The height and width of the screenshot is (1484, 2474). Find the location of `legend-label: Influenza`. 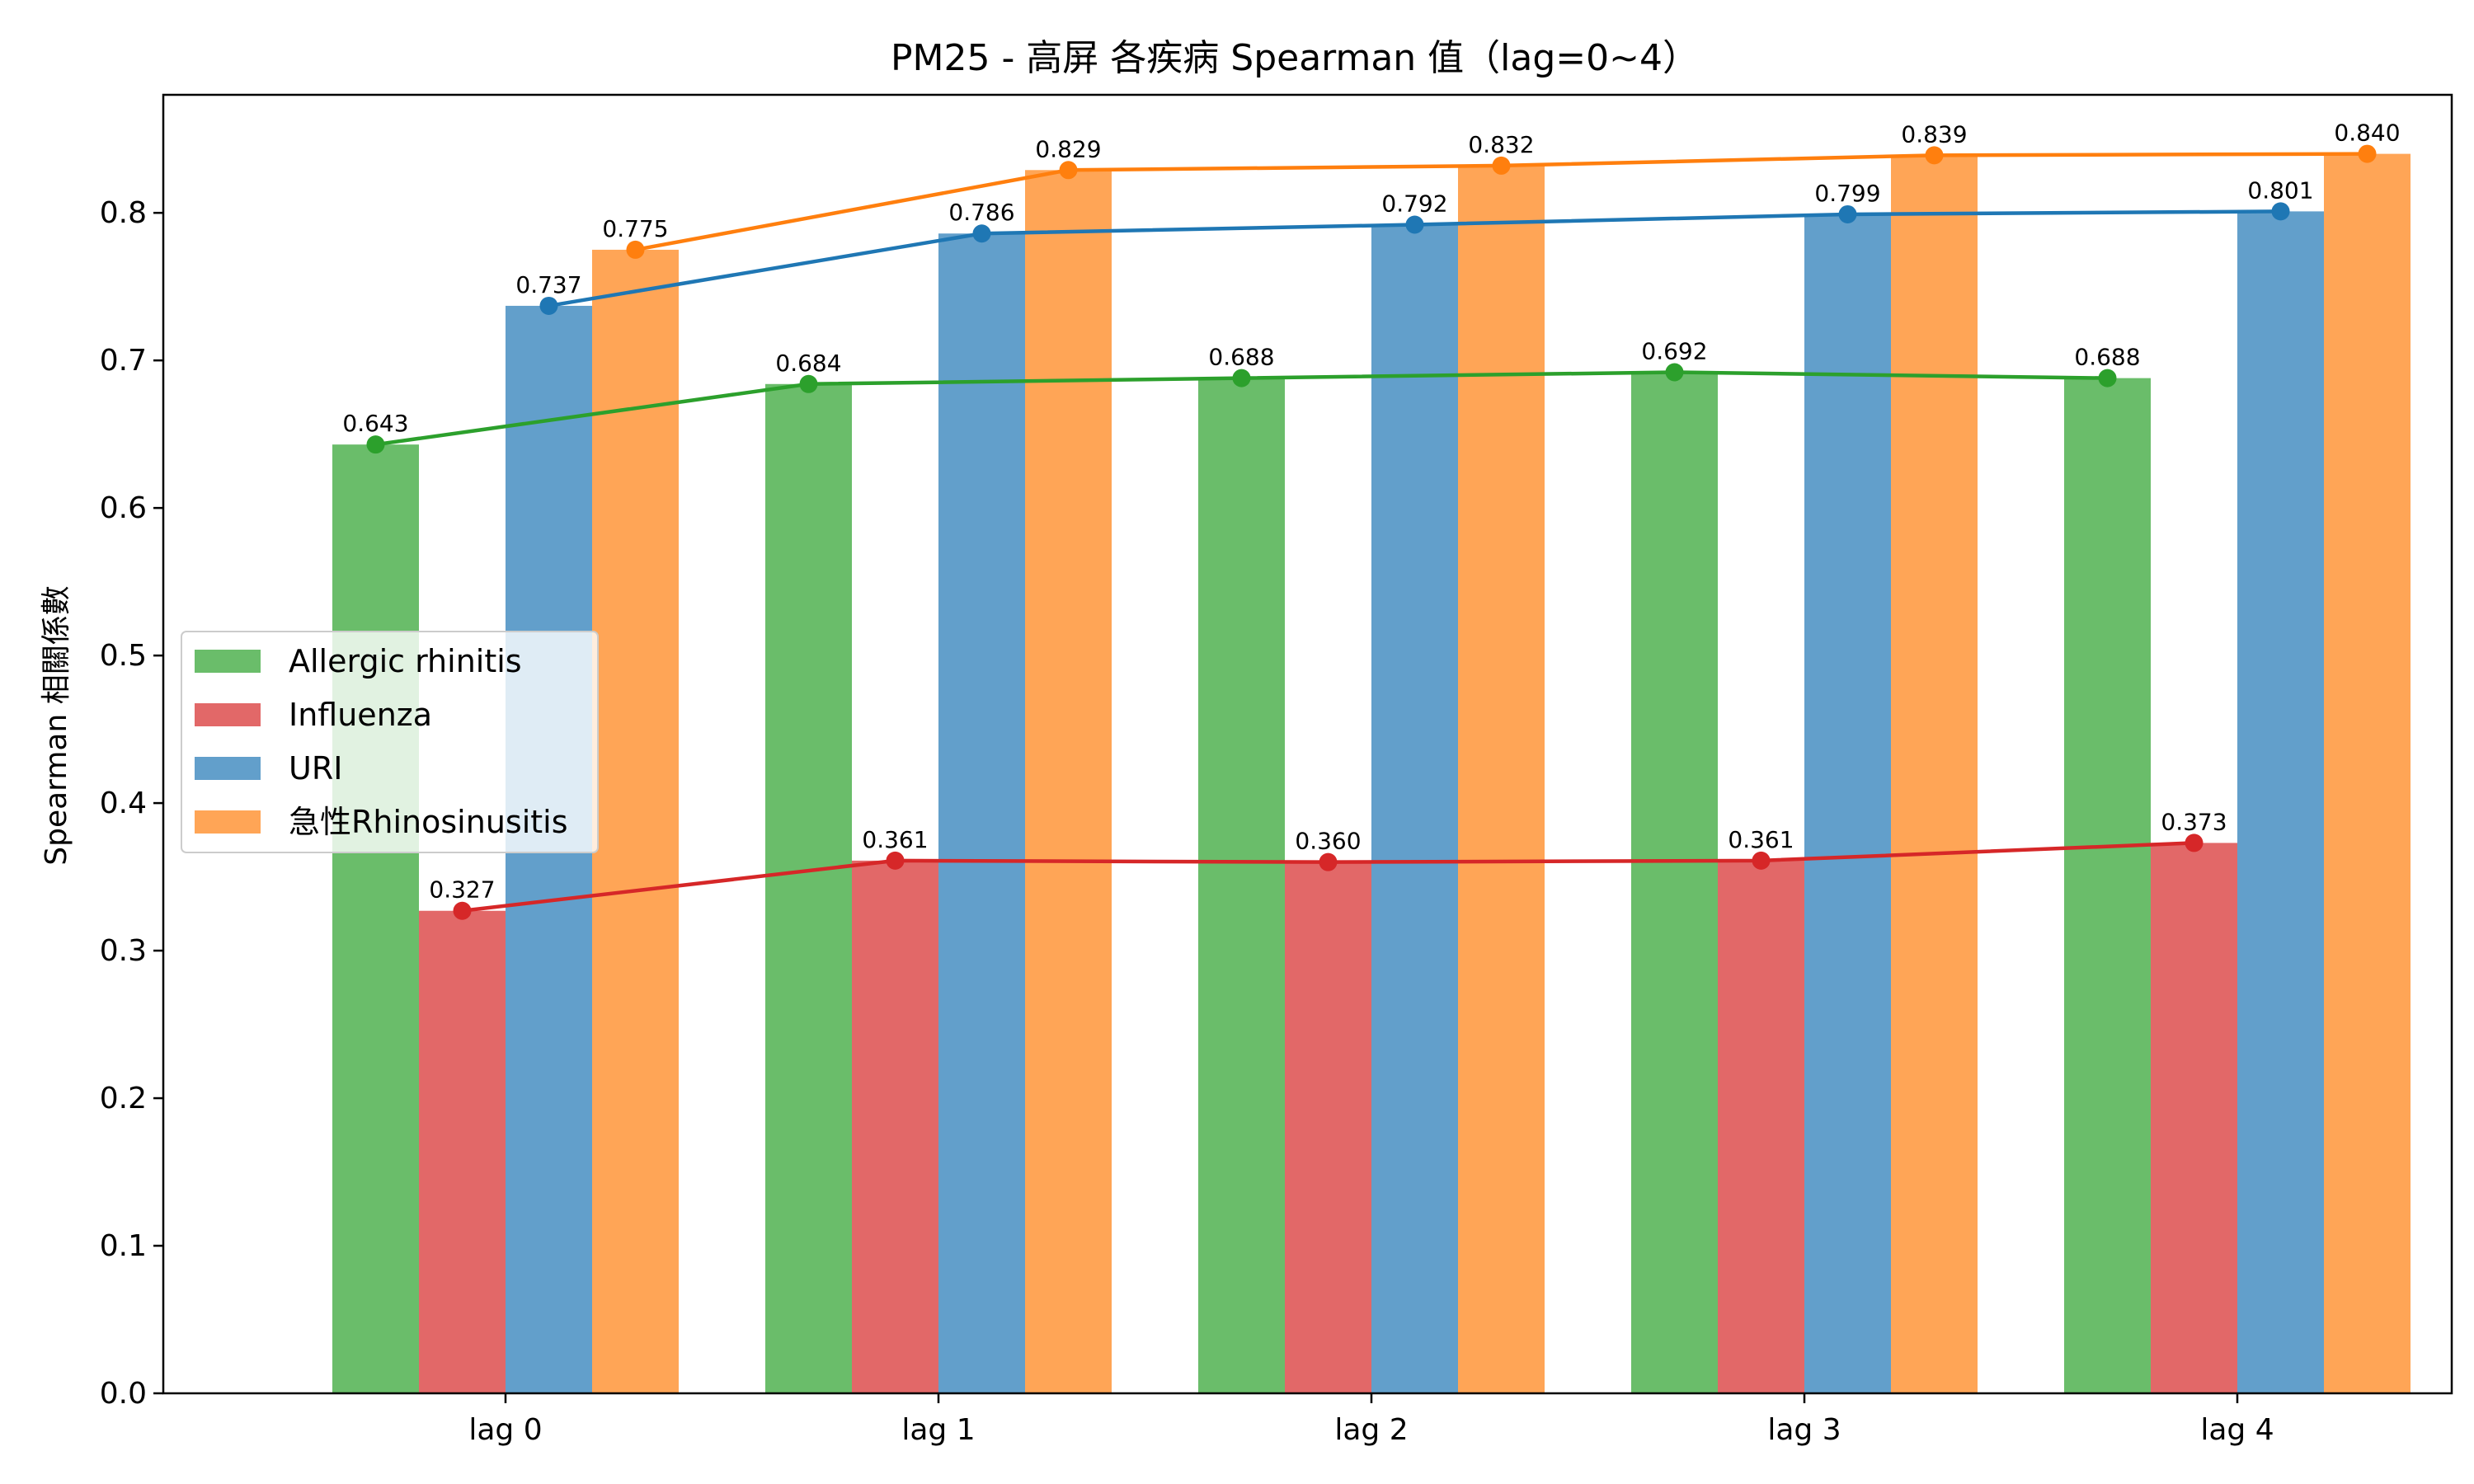

legend-label: Influenza is located at coordinates (360, 715).